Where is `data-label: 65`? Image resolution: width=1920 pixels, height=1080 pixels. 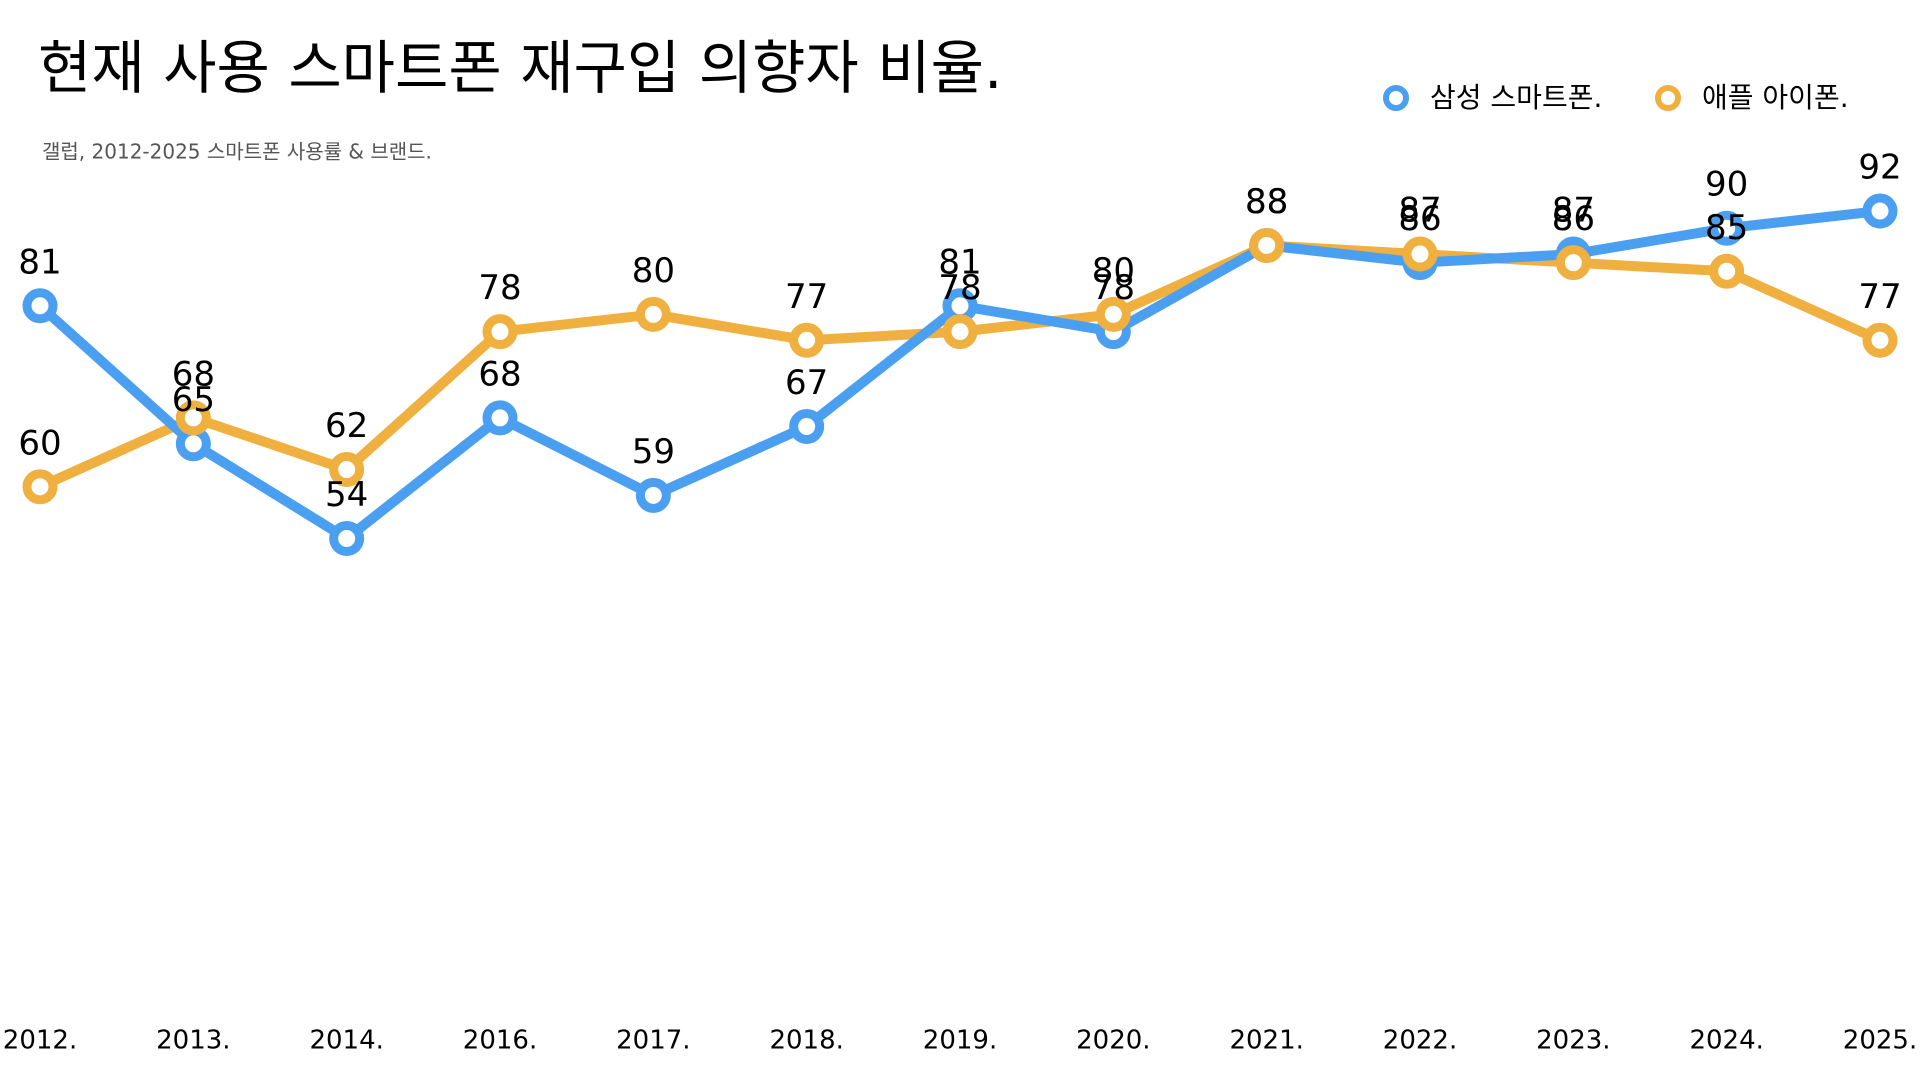
data-label: 65 is located at coordinates (193, 400).